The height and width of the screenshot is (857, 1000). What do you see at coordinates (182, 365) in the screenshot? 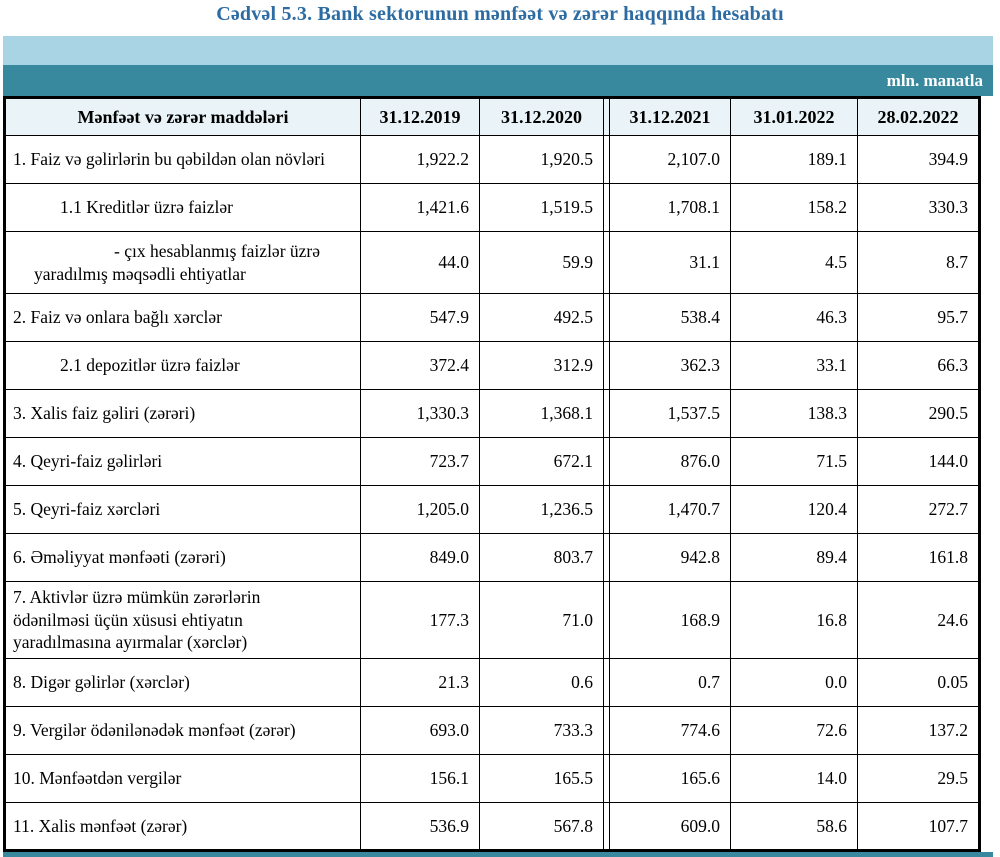
I see `row-label: 2.1 depozitlər üzrə faizlər` at bounding box center [182, 365].